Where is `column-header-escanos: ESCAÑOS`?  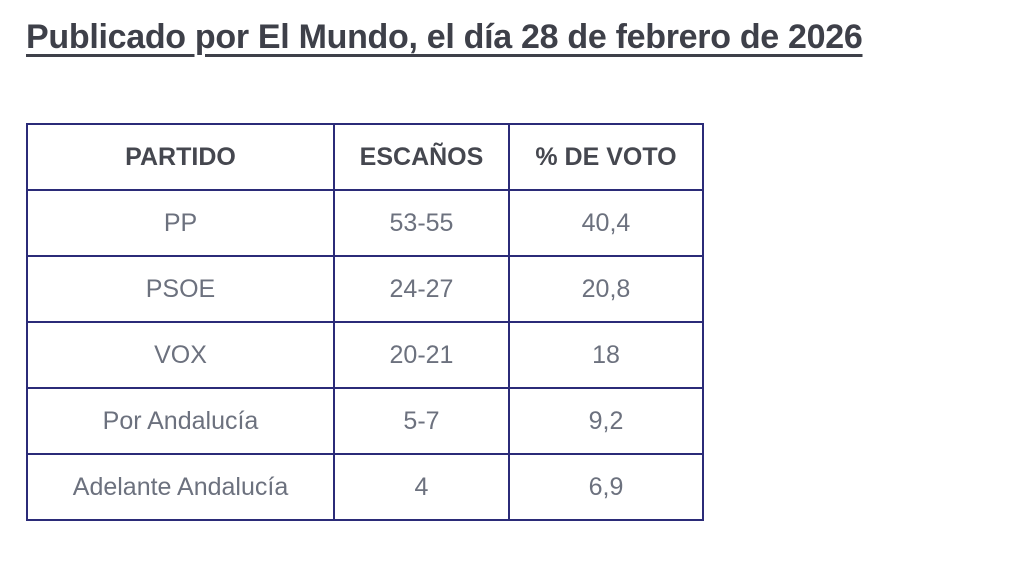
column-header-escanos: ESCAÑOS is located at coordinates (421, 157).